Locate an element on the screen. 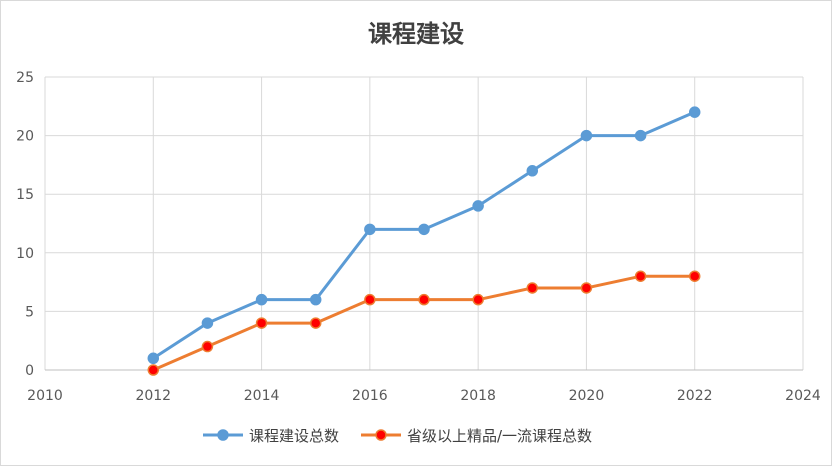 The width and height of the screenshot is (832, 466). x-tick-label: 2018 is located at coordinates (478, 396).